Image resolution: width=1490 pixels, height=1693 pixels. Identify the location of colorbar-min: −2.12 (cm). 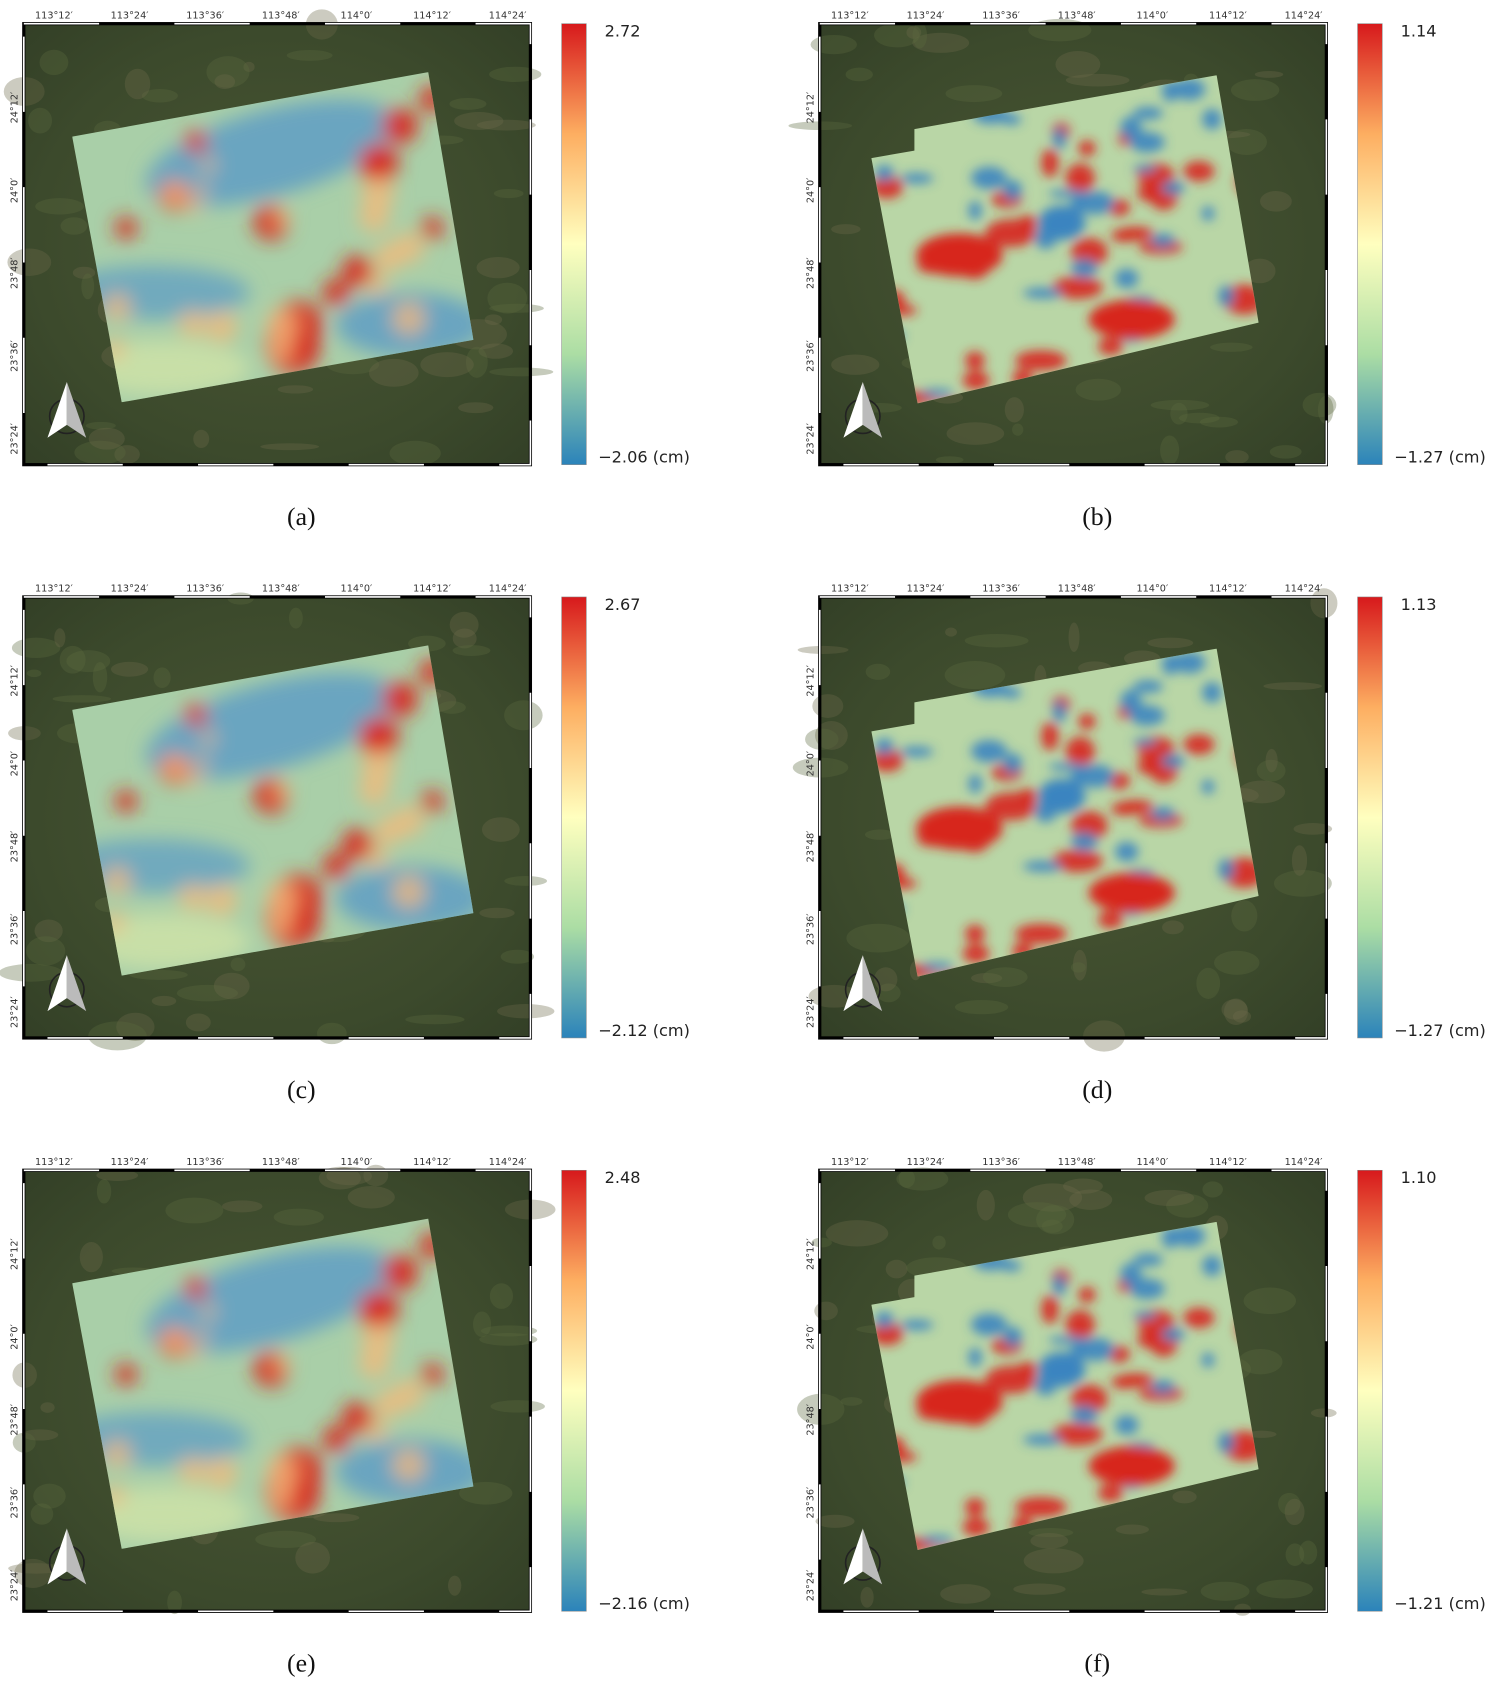
(644, 1030).